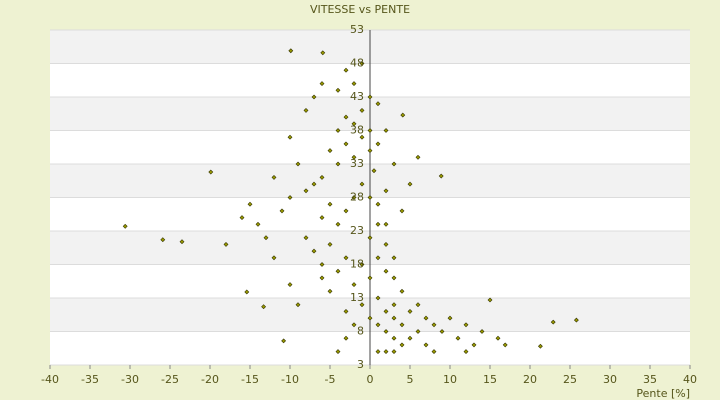 The height and width of the screenshot is (400, 720). What do you see at coordinates (663, 393) in the screenshot?
I see `x-axis-label: Pente [%]` at bounding box center [663, 393].